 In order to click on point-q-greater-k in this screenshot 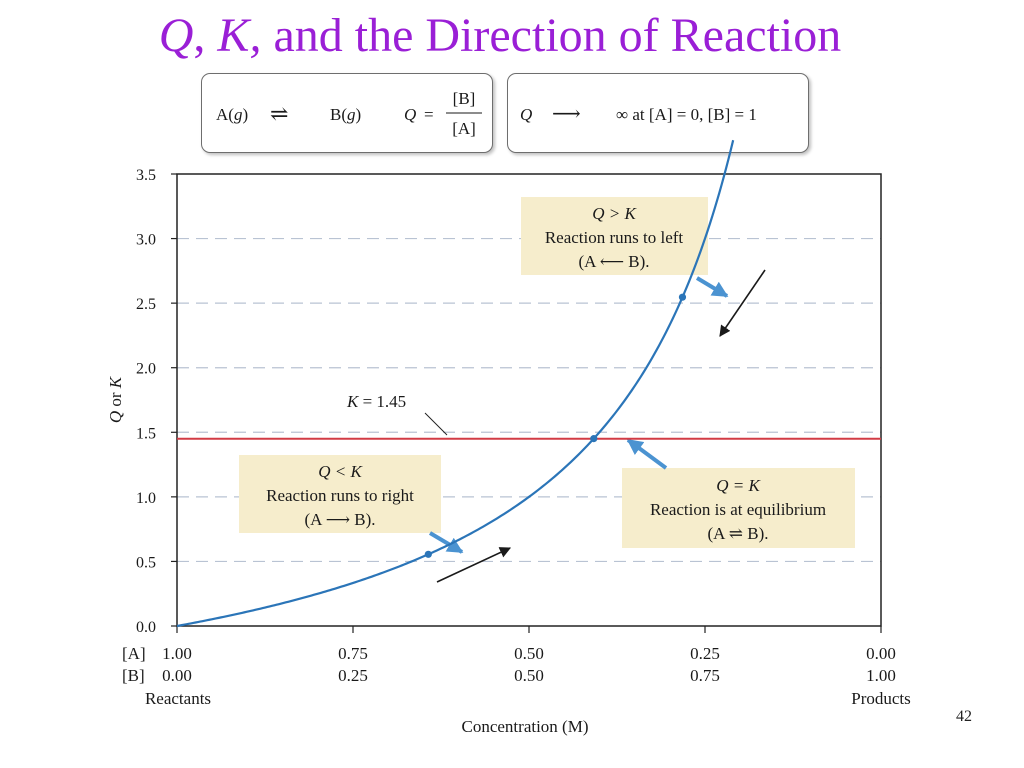, I will do `click(682, 297)`.